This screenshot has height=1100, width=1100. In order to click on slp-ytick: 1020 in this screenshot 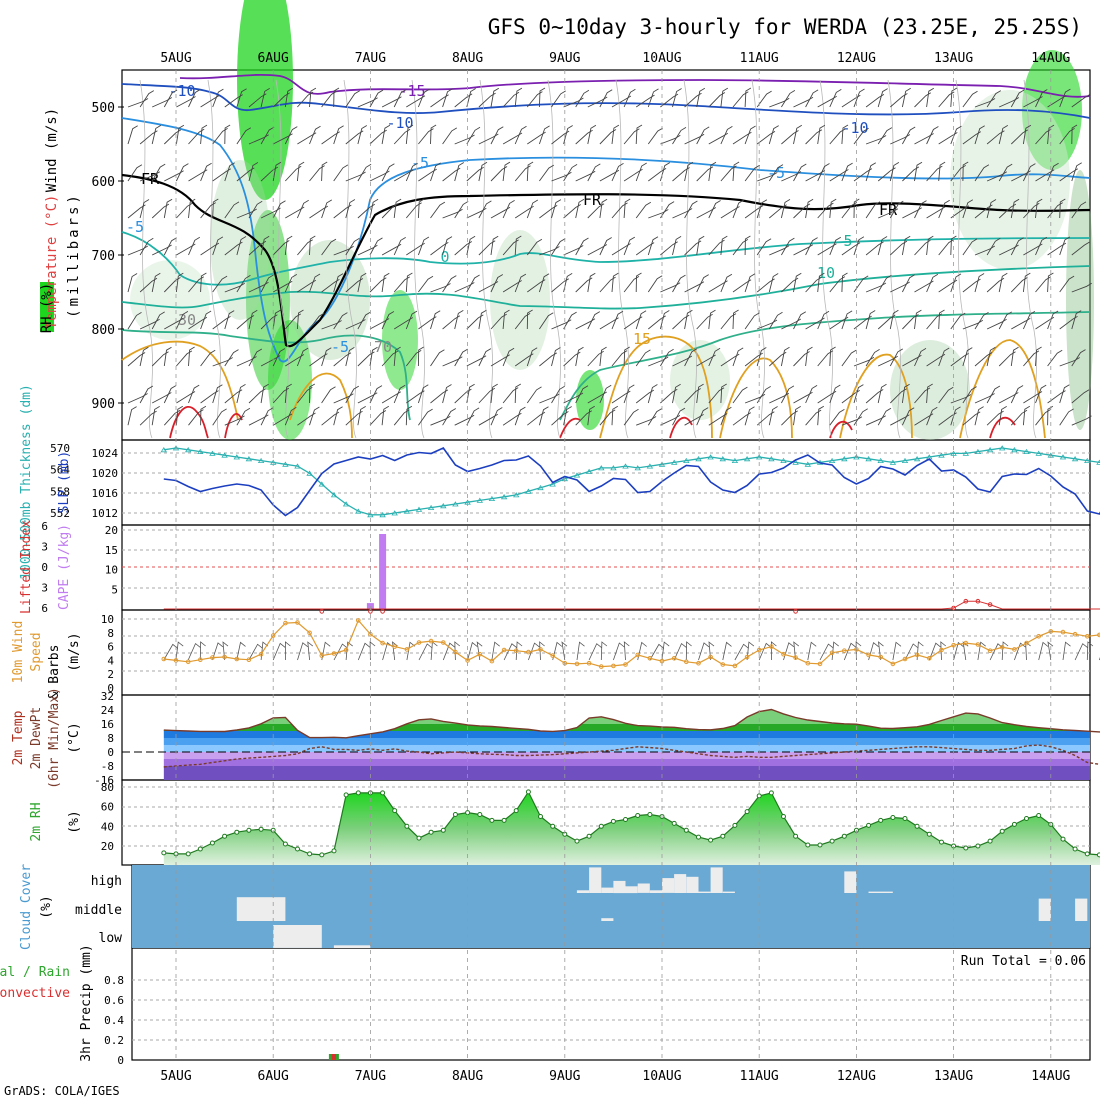, I will do `click(105, 473)`.